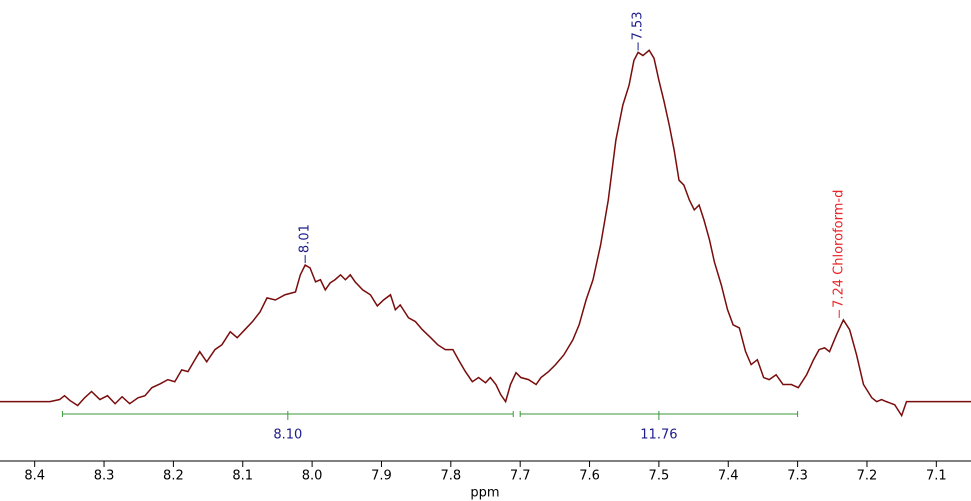 The width and height of the screenshot is (971, 501). I want to click on x-tick-label: 7.4, so click(728, 476).